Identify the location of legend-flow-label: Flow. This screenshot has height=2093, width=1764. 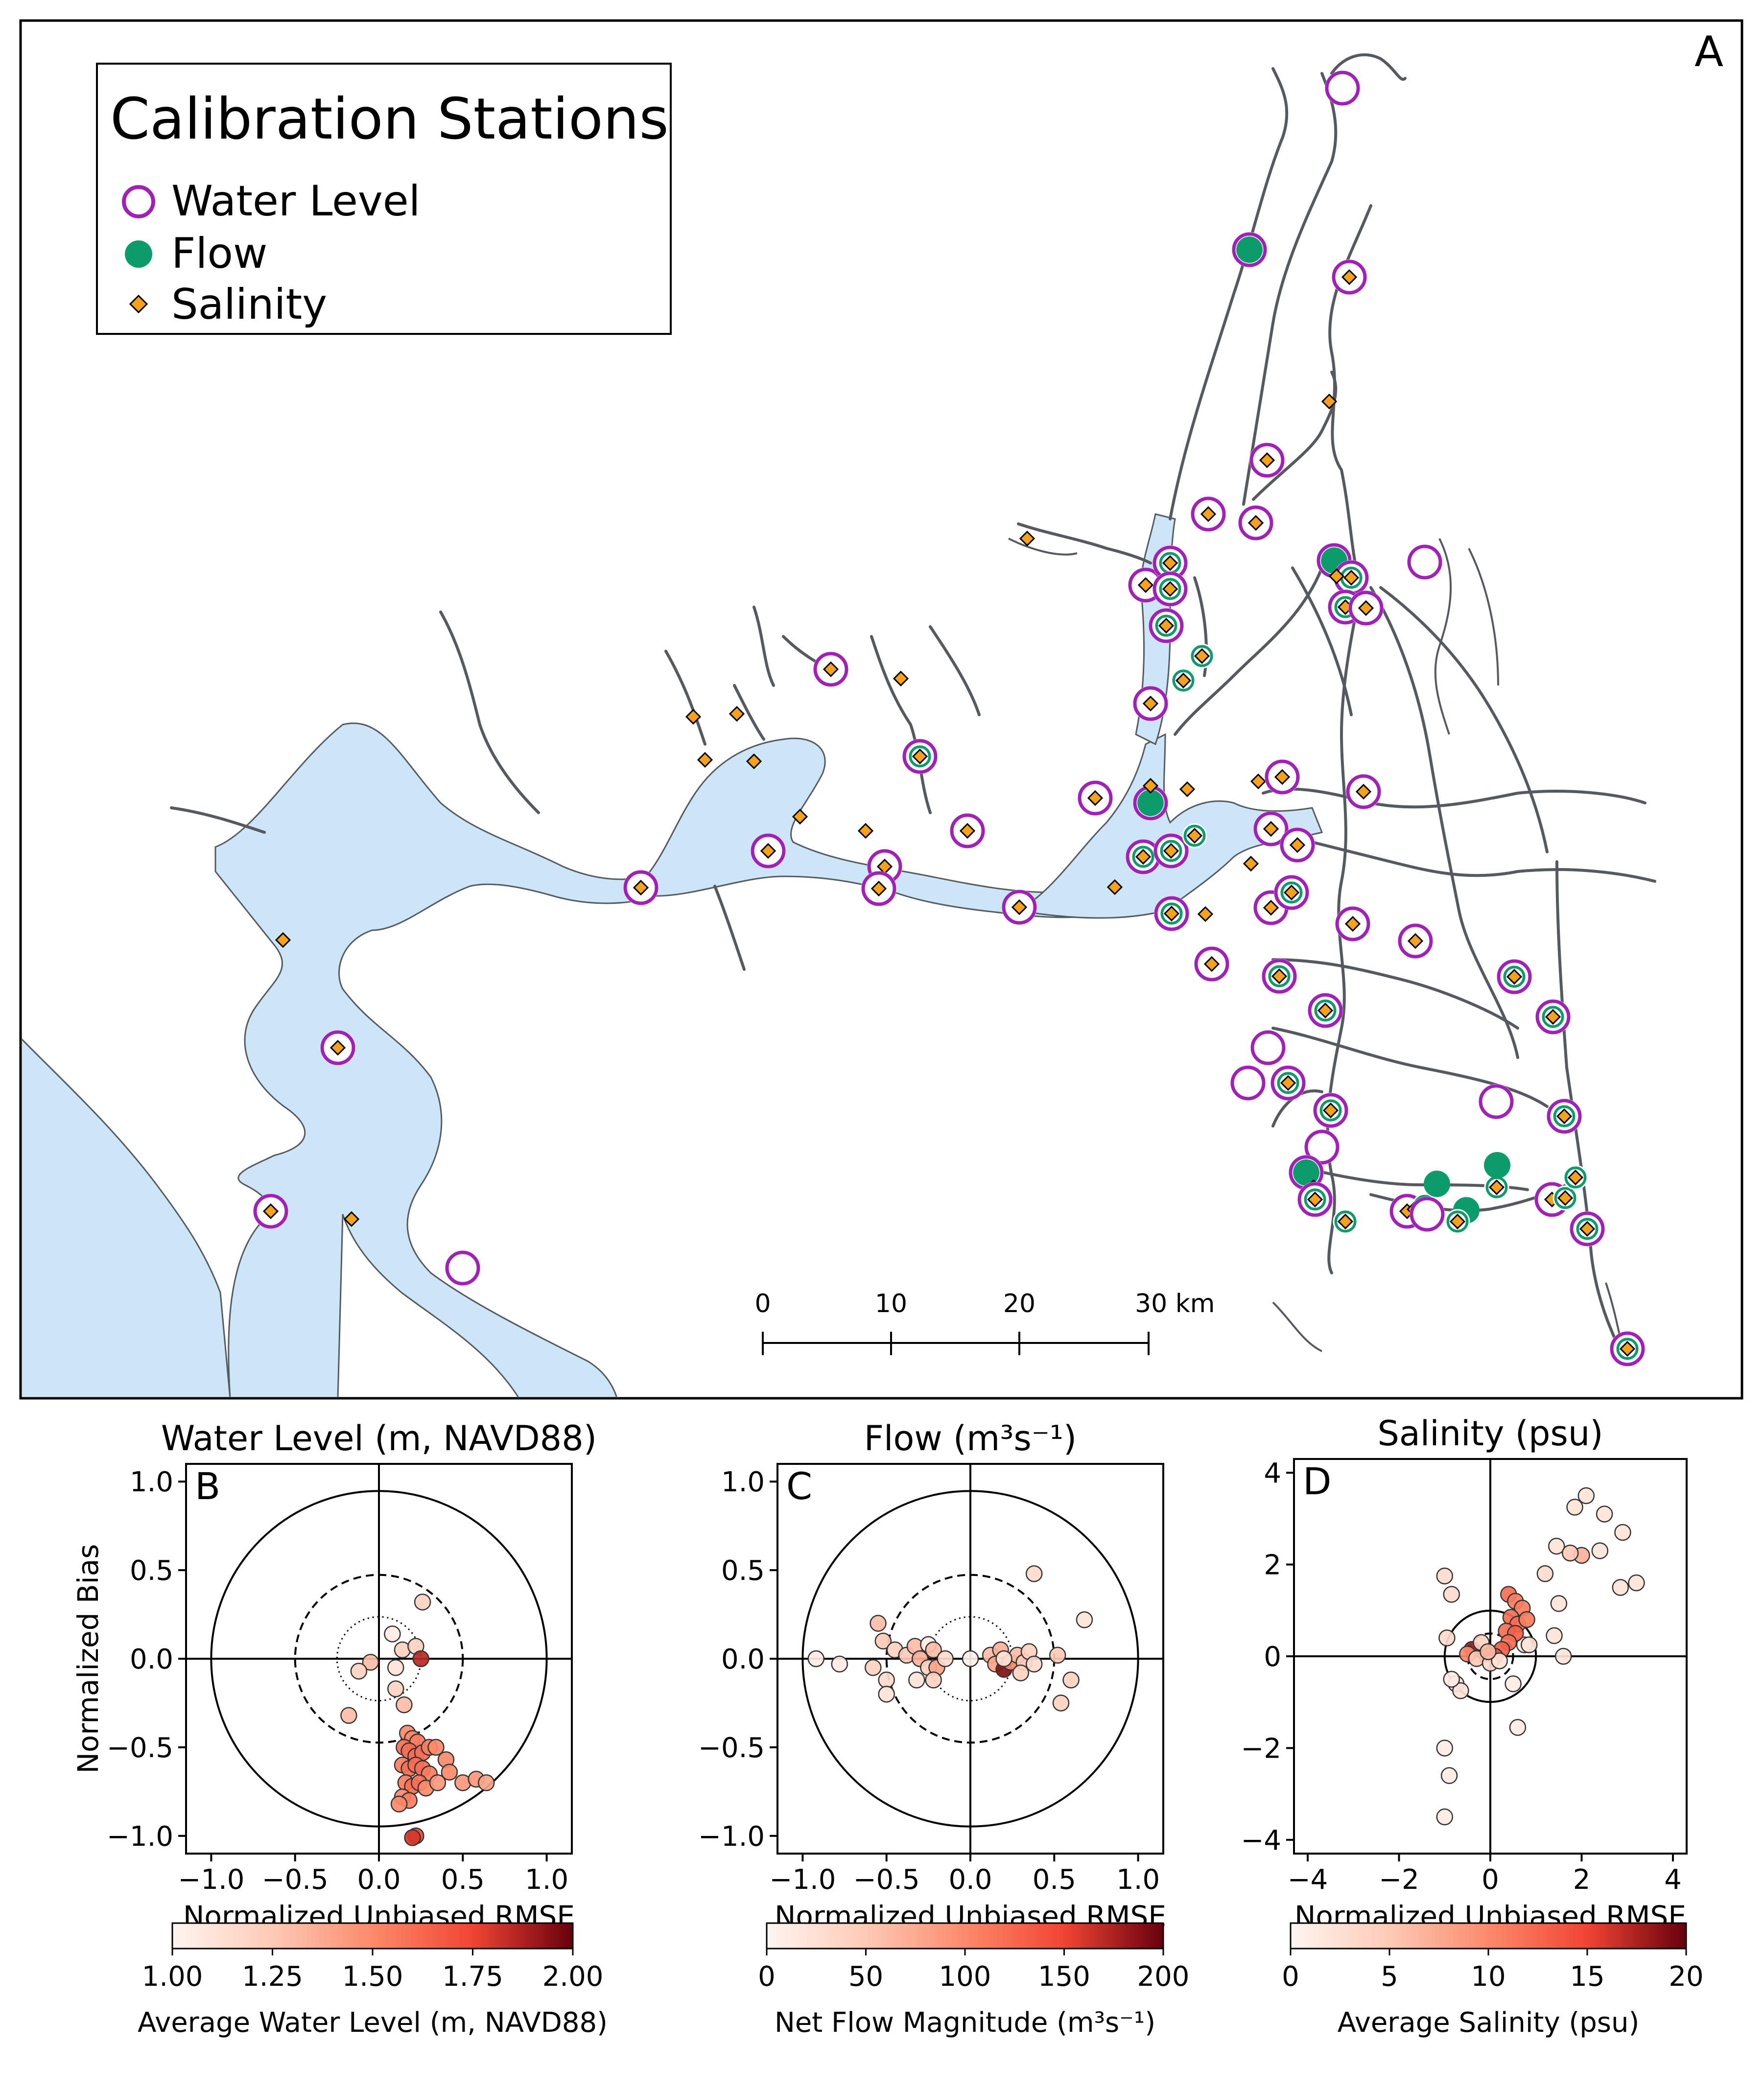
(219, 253).